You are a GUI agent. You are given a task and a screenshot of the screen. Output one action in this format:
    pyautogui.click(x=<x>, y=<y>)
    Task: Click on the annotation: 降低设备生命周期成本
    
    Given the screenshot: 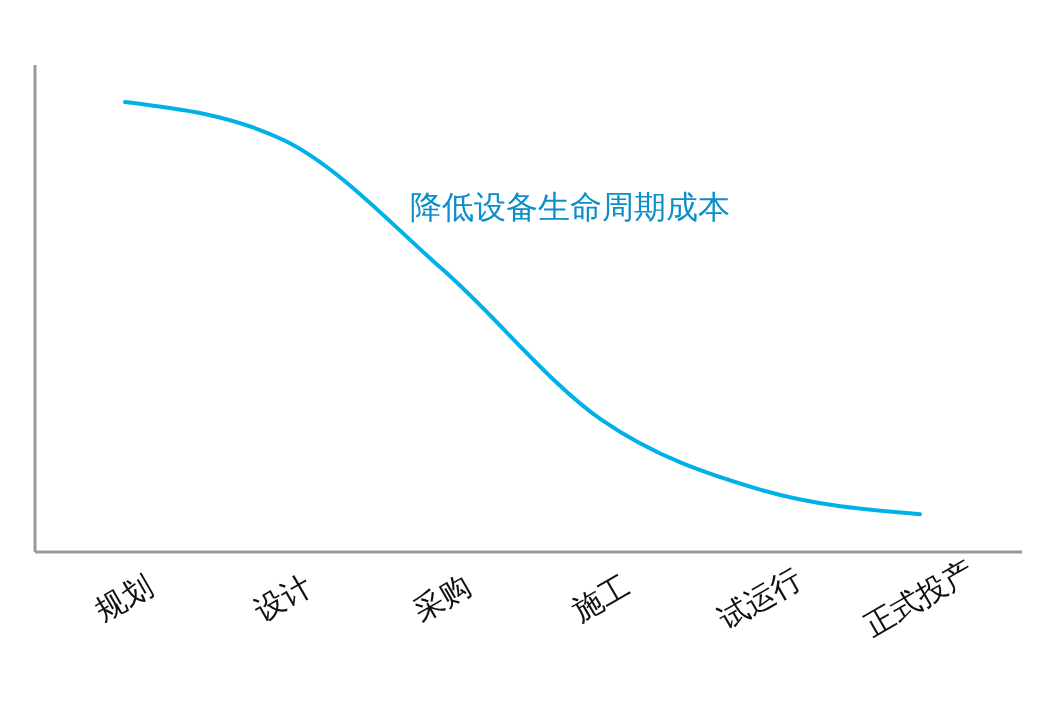 What is the action you would take?
    pyautogui.click(x=570, y=207)
    